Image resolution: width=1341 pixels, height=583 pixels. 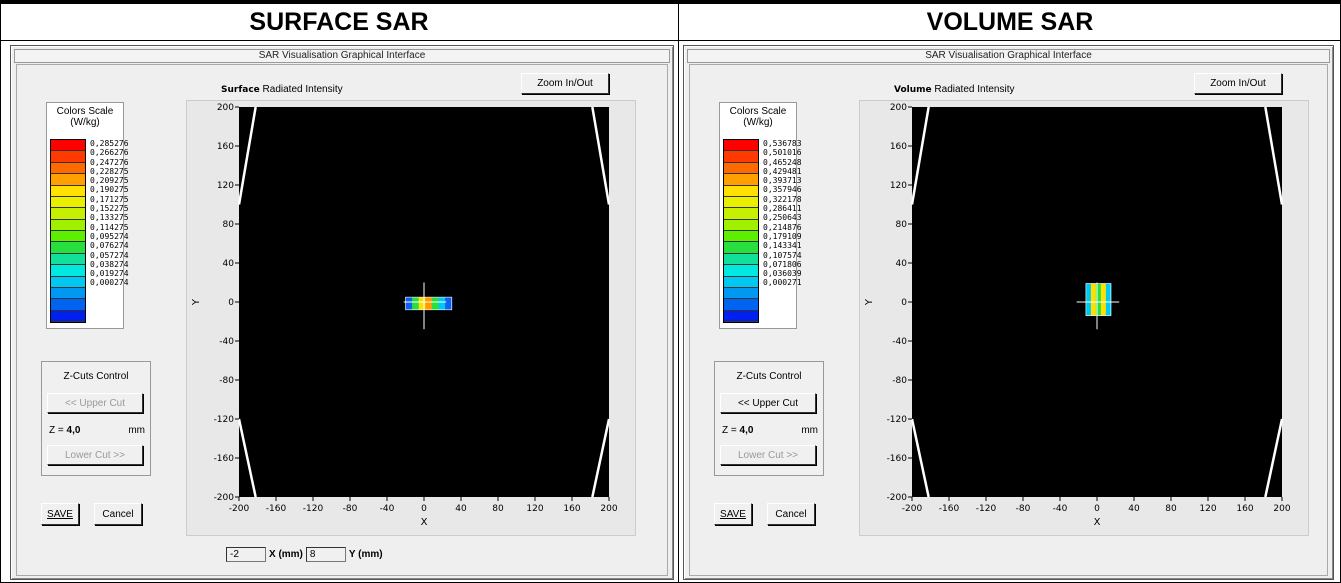 I want to click on y-tick-label: -200, so click(x=897, y=498).